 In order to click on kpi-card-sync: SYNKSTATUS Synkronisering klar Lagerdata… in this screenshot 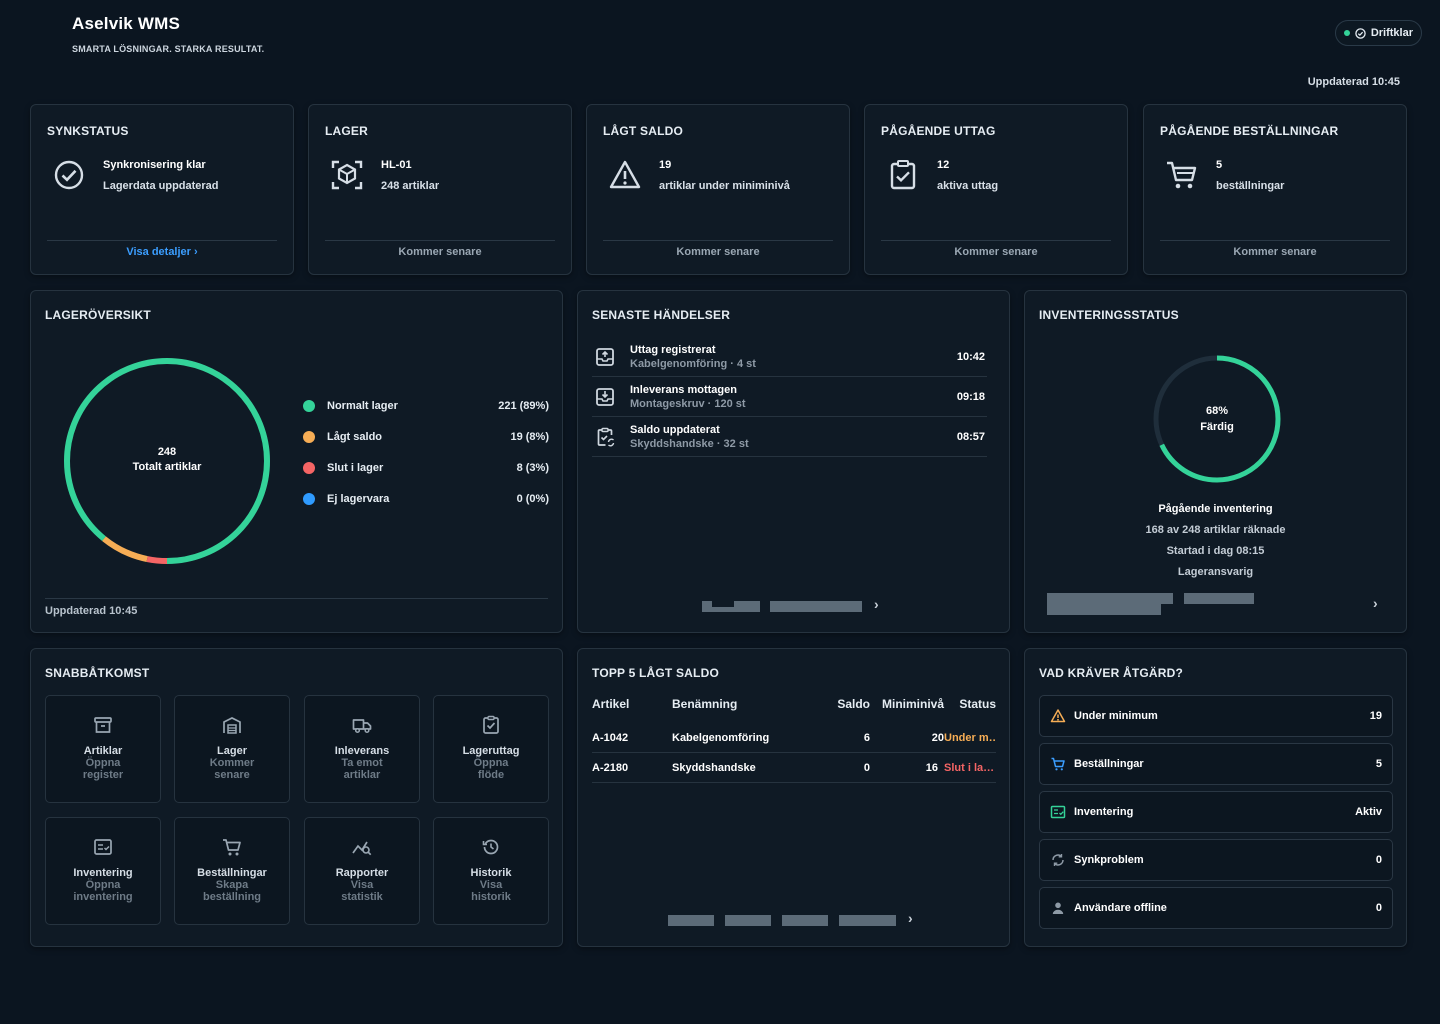, I will do `click(162, 189)`.